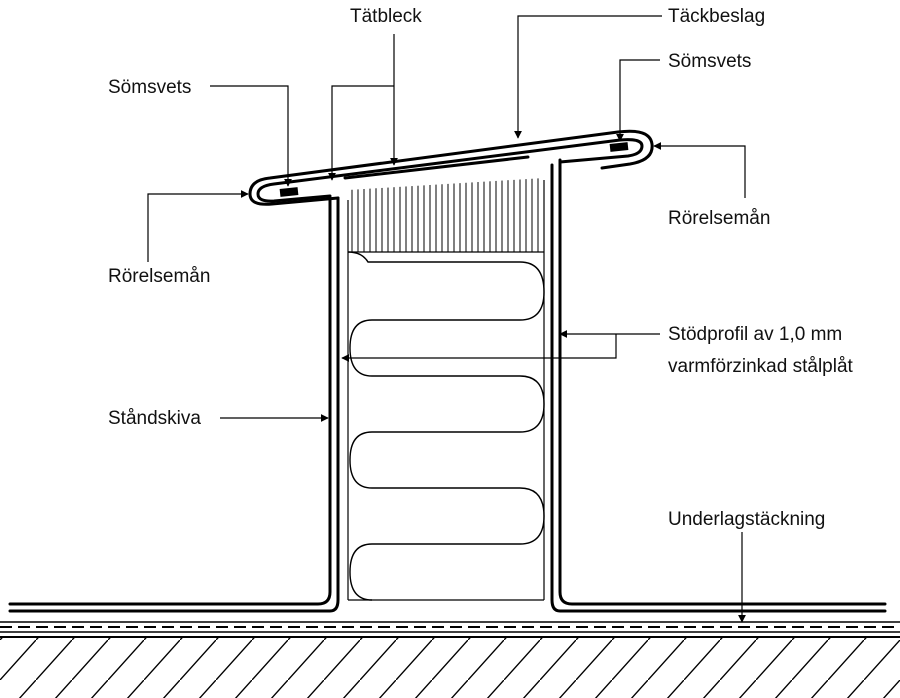 This screenshot has width=900, height=698. I want to click on top-insulation-block, so click(445, 215).